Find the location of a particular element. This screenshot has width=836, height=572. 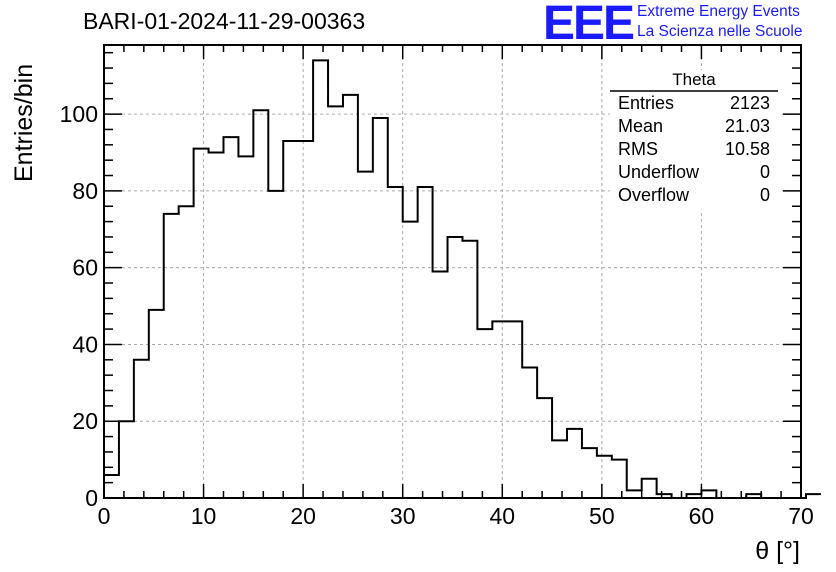

stat-key: Mean is located at coordinates (641, 126).